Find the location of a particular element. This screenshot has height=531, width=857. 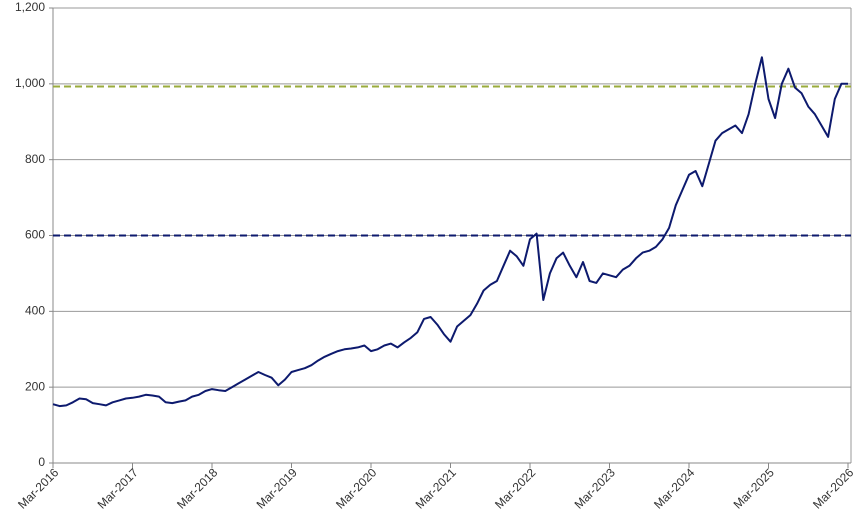

y-tick-label: 600 is located at coordinates (35, 235).